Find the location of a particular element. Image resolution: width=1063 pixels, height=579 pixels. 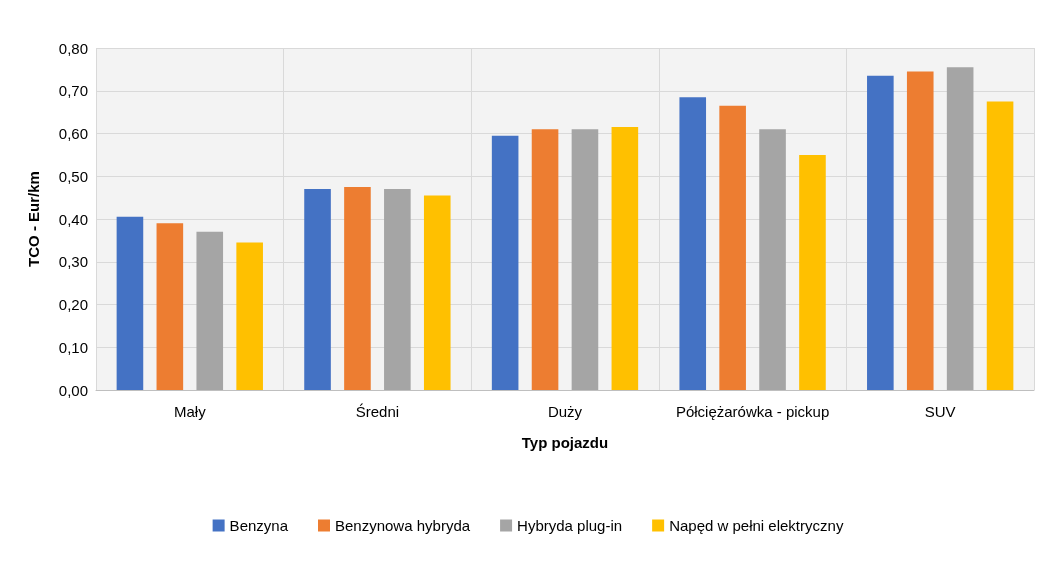

legend-label: Napęd w pełni elektryczny is located at coordinates (756, 525).